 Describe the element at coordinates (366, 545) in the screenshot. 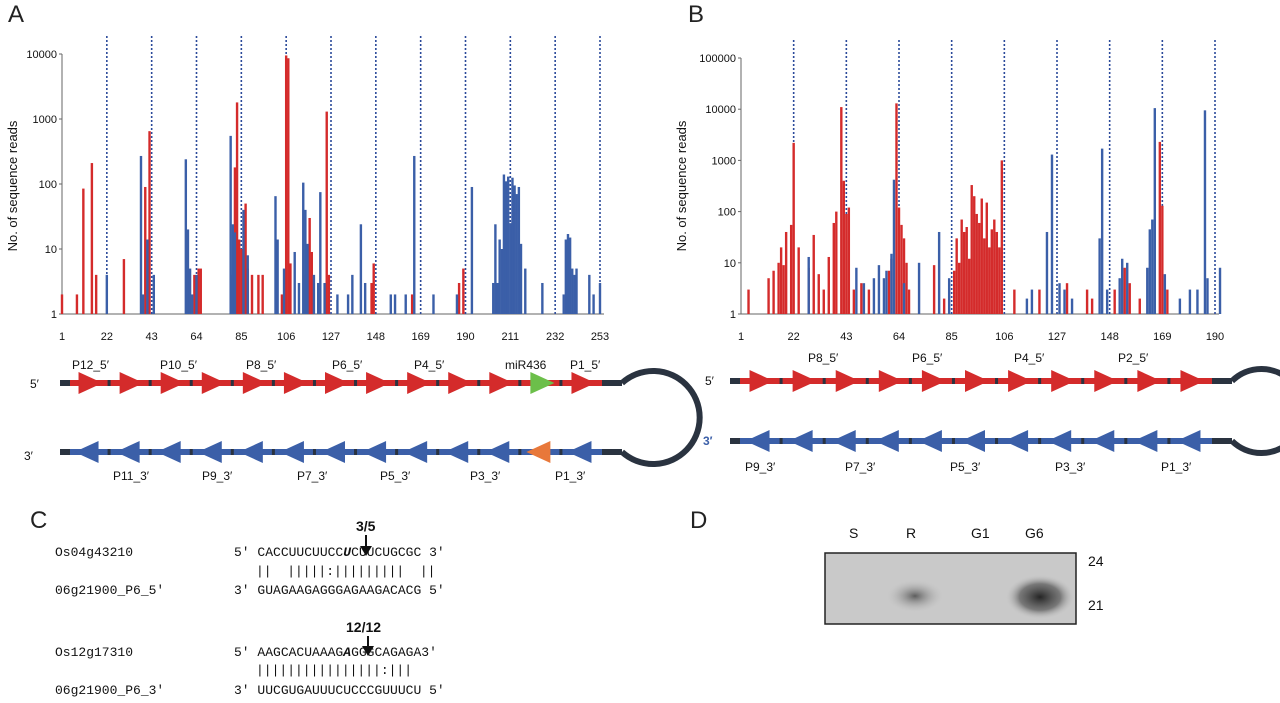

I see `cleavage-arrow-1-icon` at that location.